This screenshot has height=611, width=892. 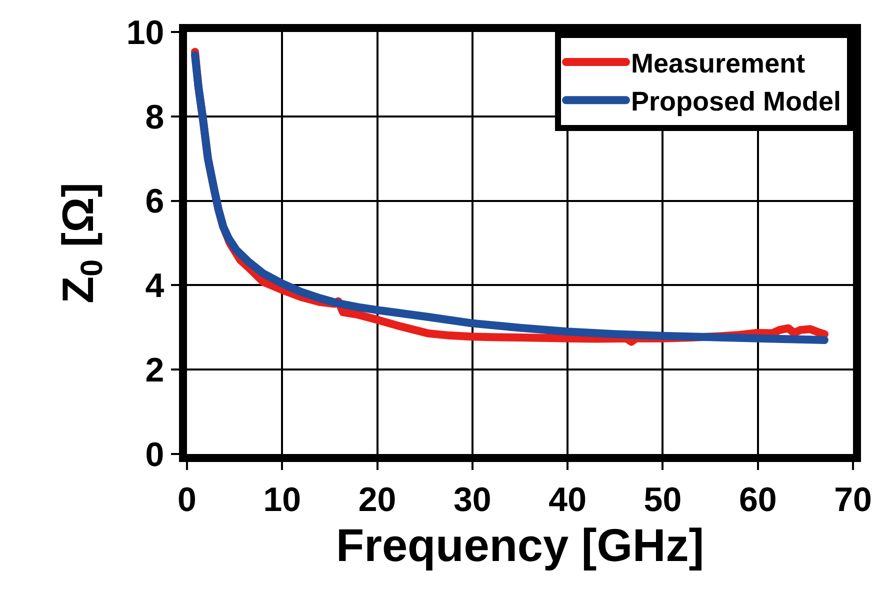 What do you see at coordinates (187, 499) in the screenshot?
I see `x-tick-label: 0` at bounding box center [187, 499].